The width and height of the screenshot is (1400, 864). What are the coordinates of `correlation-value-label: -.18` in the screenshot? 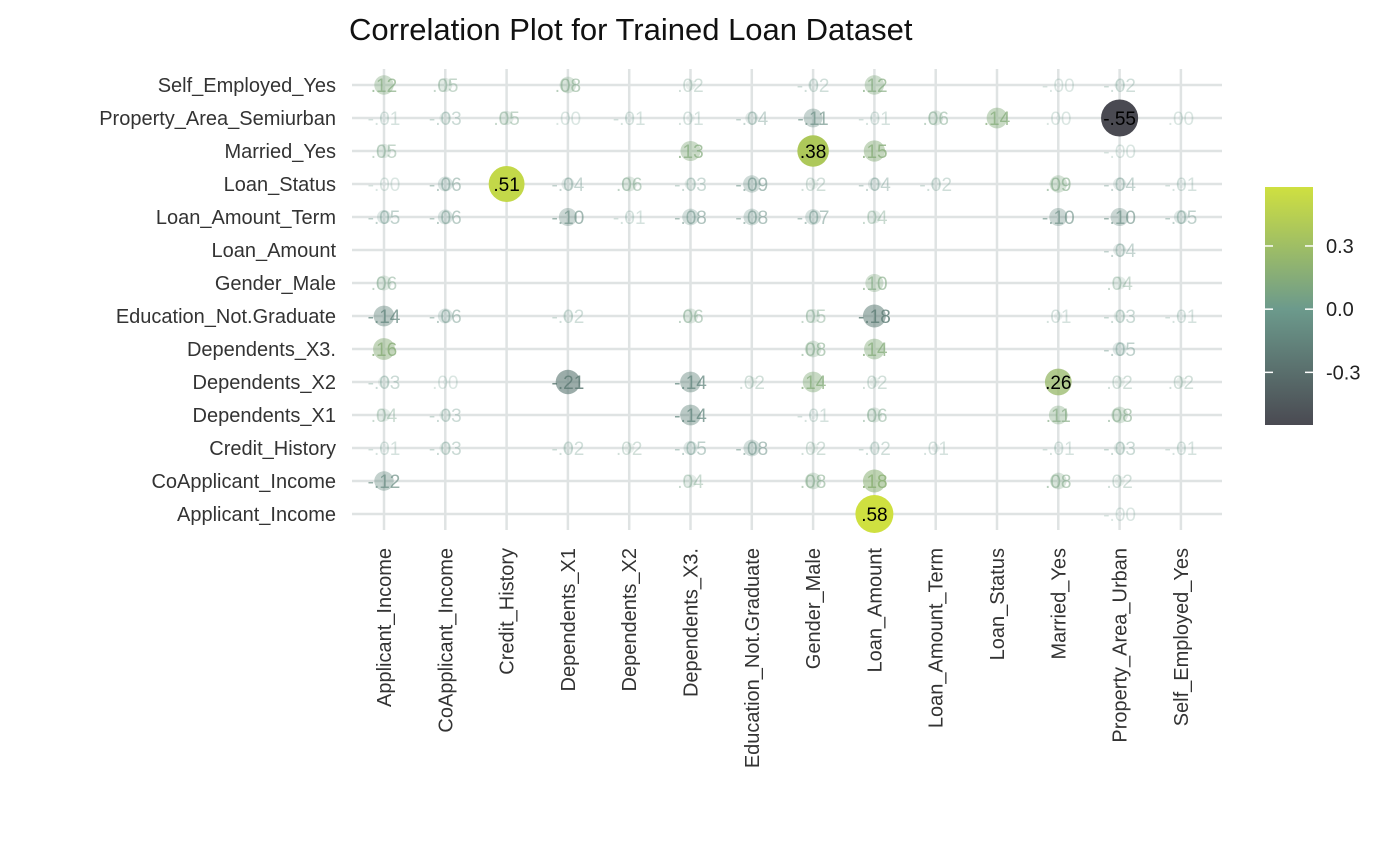 It's located at (874, 317).